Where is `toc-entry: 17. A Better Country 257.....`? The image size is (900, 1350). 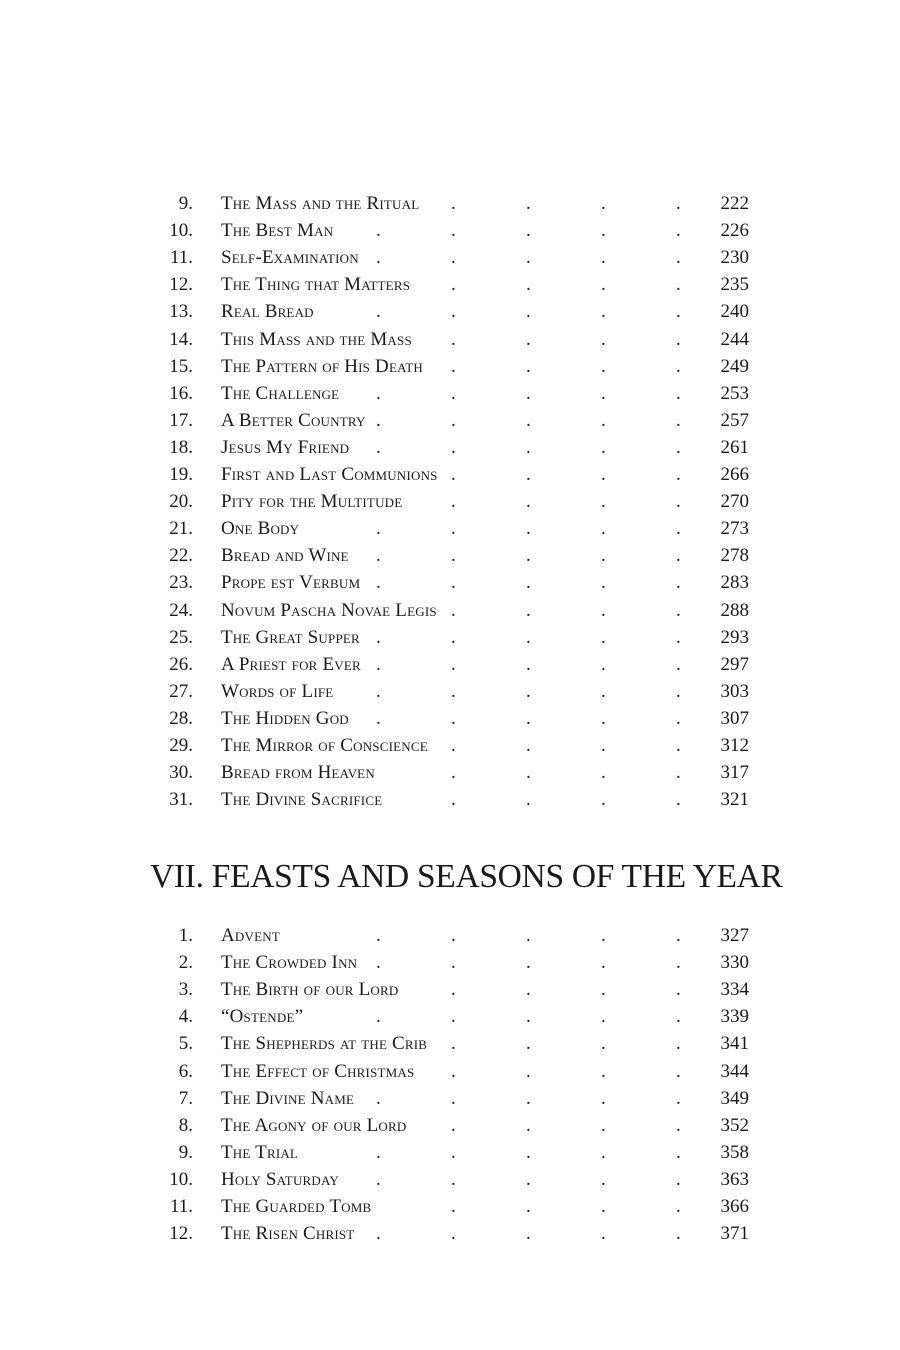
toc-entry: 17. A Better Country 257..... is located at coordinates (450, 420).